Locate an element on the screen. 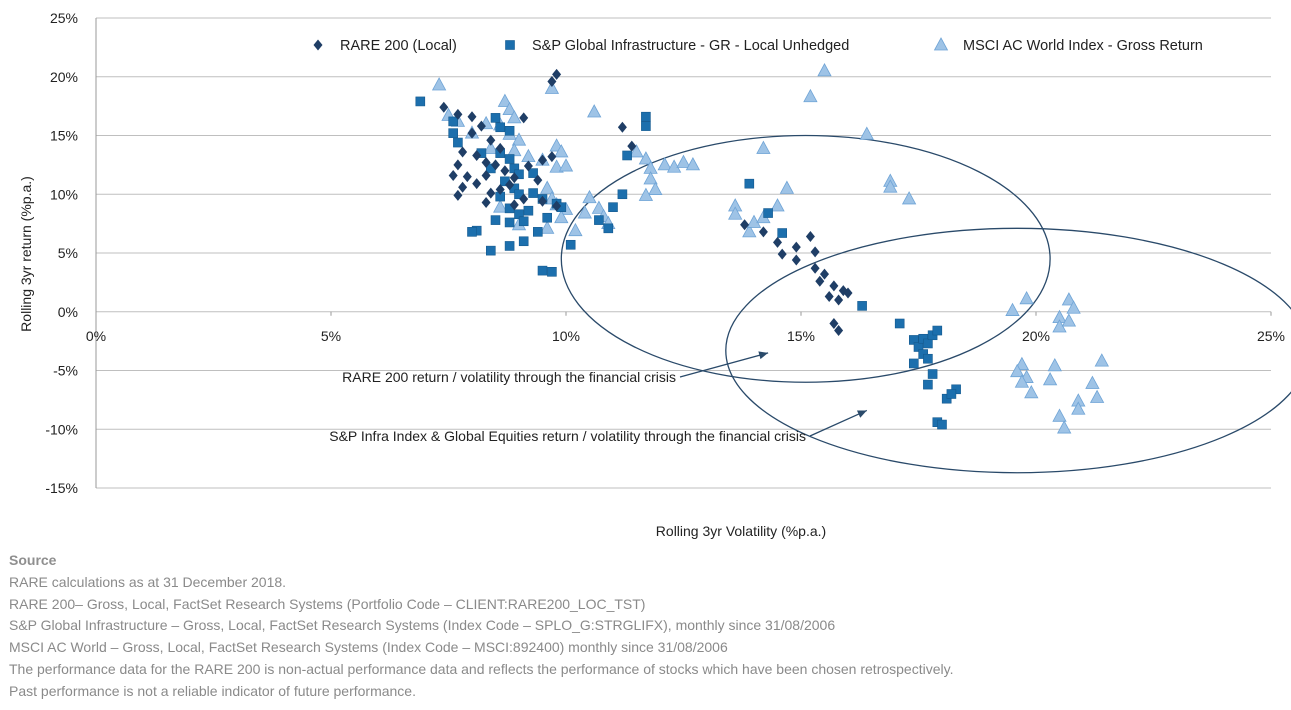 The width and height of the screenshot is (1291, 710). y-tick-label: 0% is located at coordinates (68, 312).